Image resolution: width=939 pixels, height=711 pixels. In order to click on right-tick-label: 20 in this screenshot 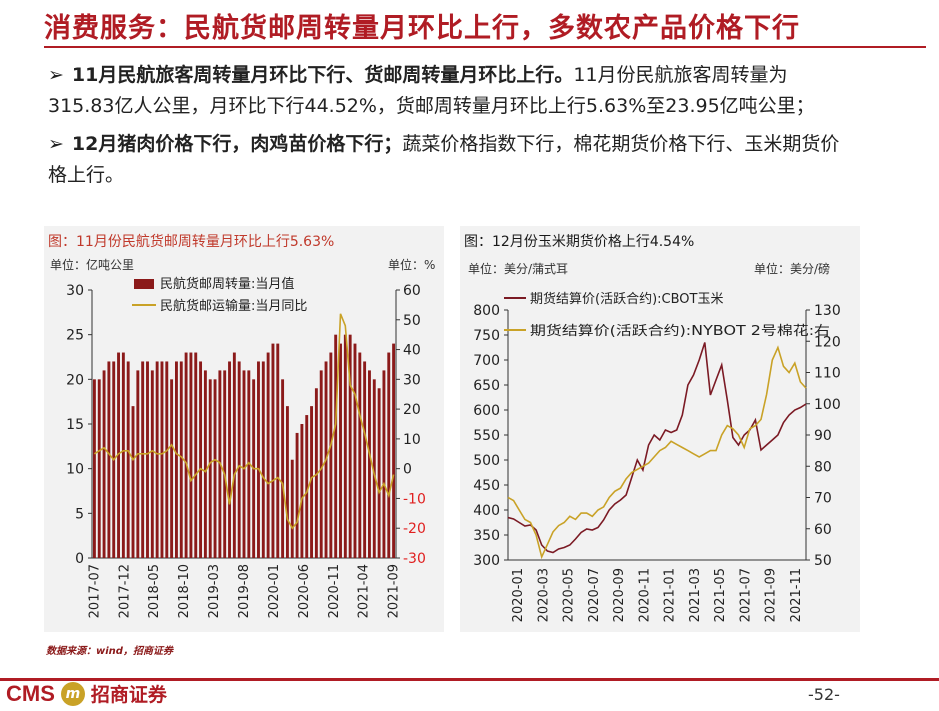, I will do `click(412, 410)`.